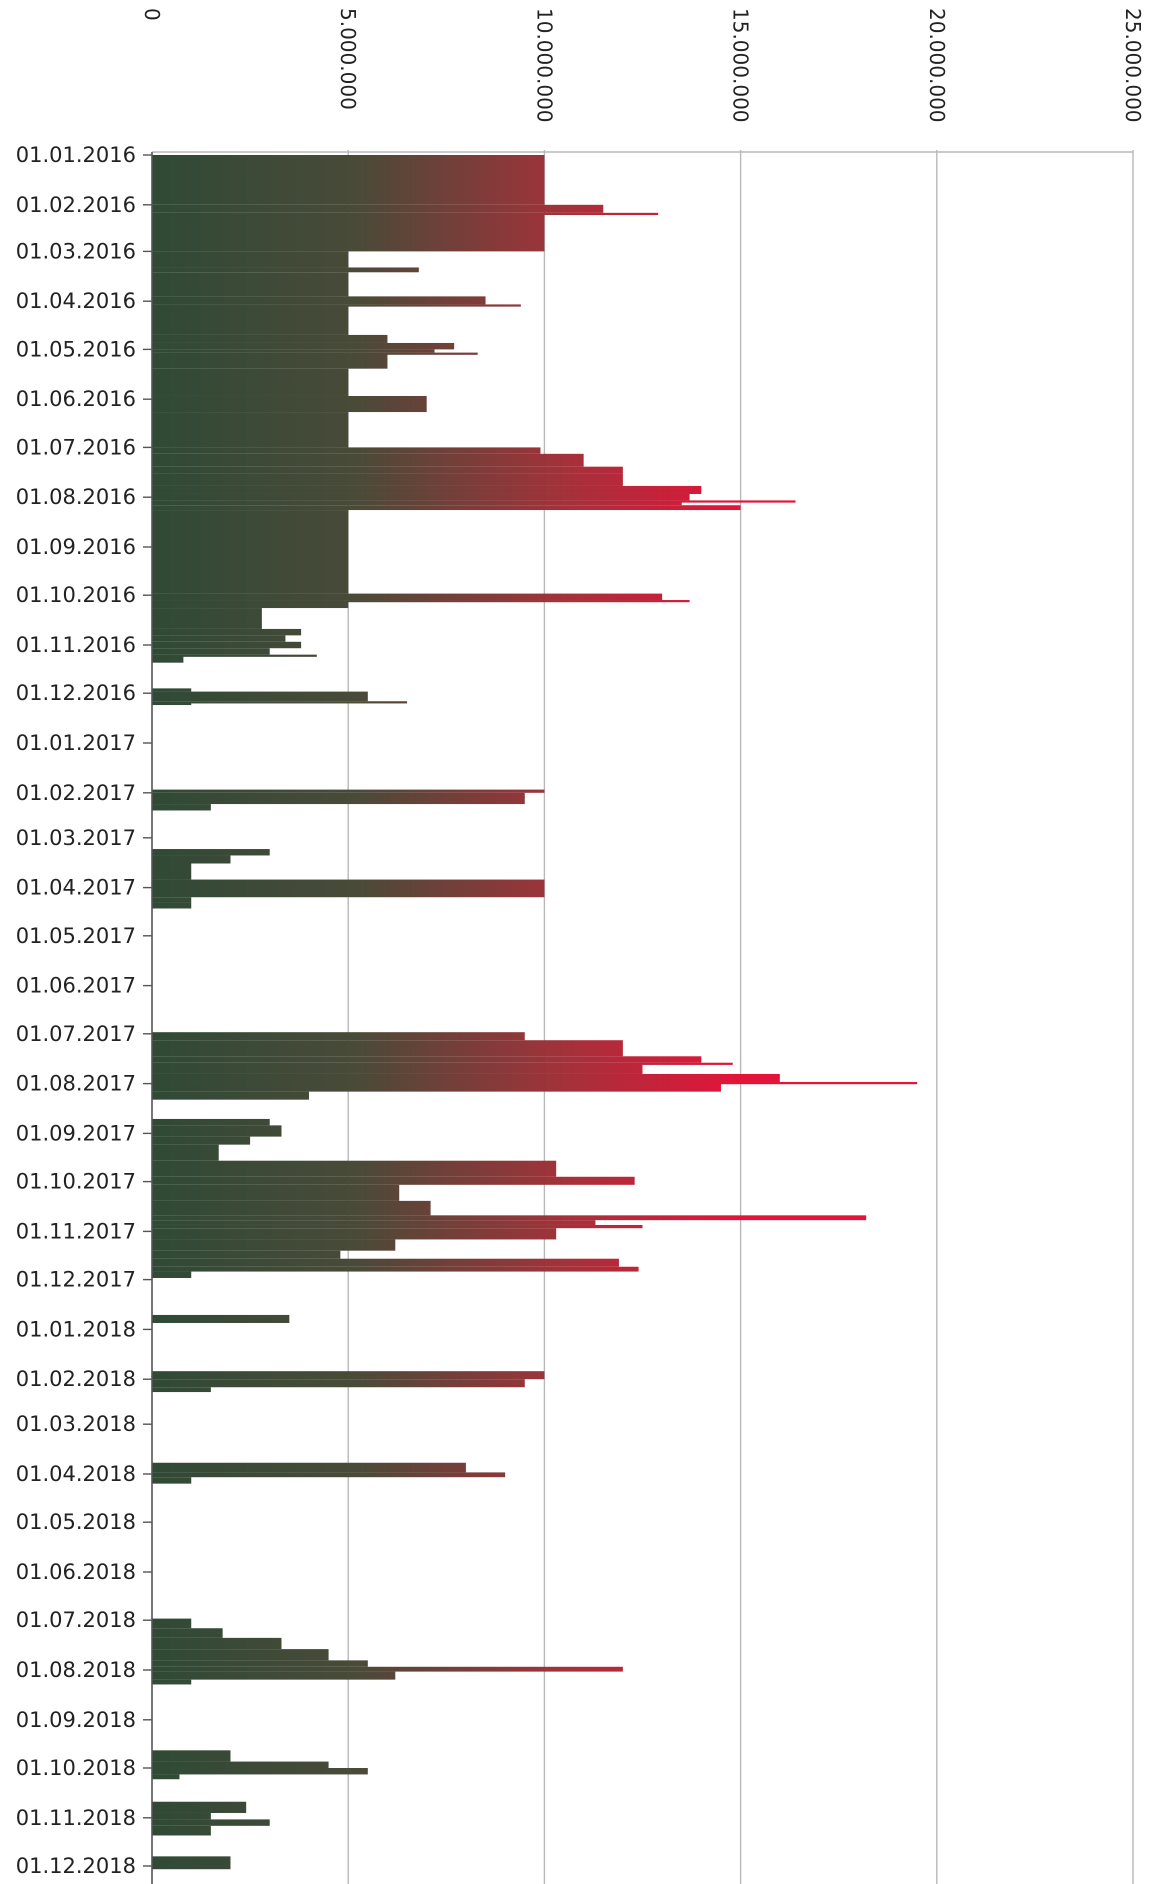 This screenshot has width=1156, height=1884. I want to click on y-tick-label: 01.06.2017, so click(76, 986).